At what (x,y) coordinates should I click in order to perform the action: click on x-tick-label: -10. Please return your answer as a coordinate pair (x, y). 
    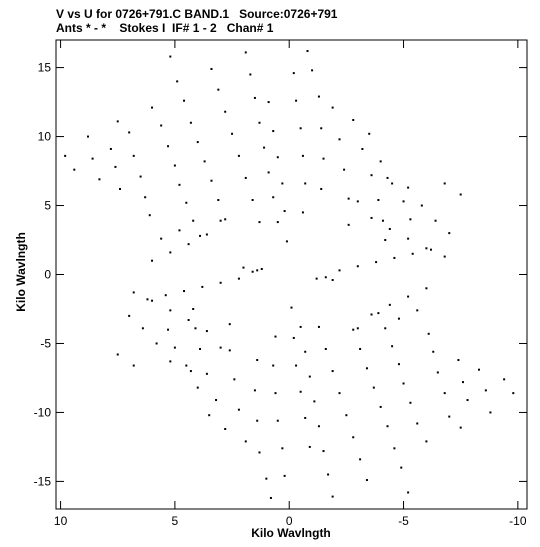
    Looking at the image, I should click on (518, 521).